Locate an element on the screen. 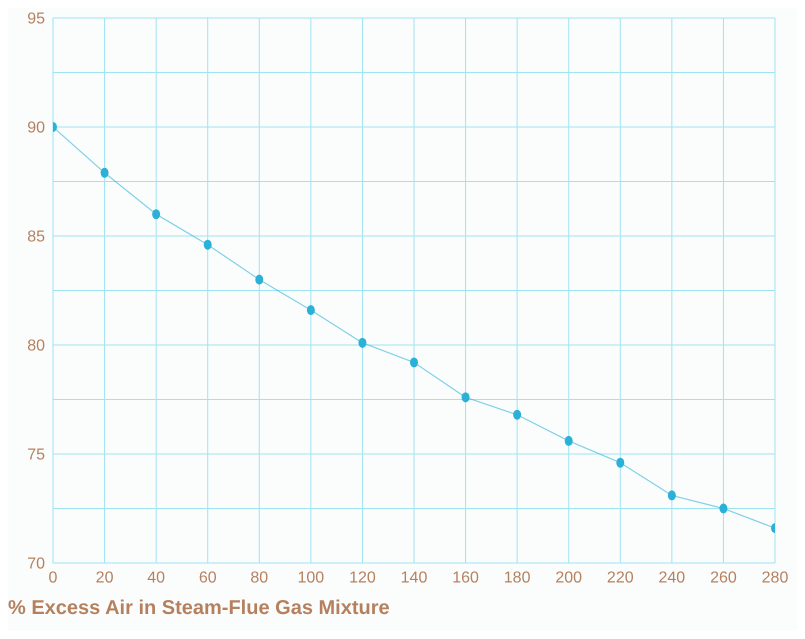  y-tick-label: 95 is located at coordinates (36, 19).